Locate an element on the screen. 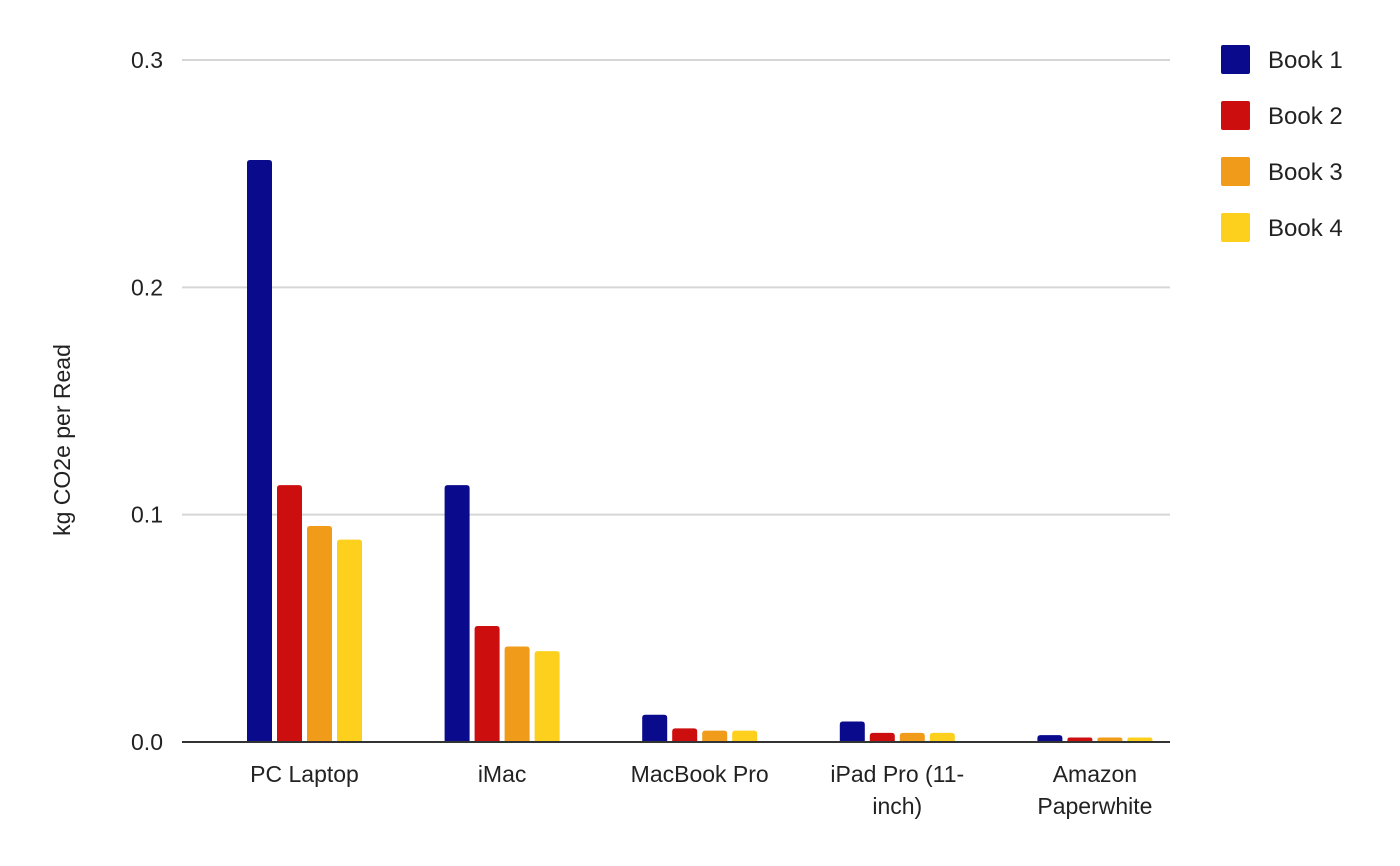 This screenshot has width=1400, height=866. legend-label: Book 4 is located at coordinates (1305, 228).